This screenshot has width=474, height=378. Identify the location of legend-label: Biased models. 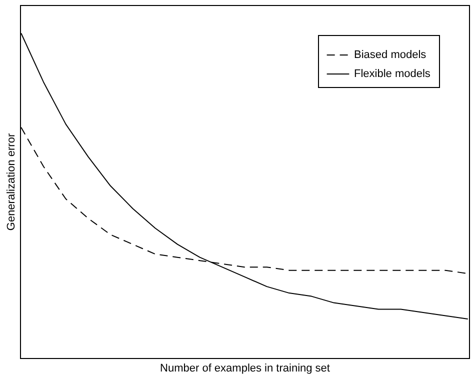
(390, 55).